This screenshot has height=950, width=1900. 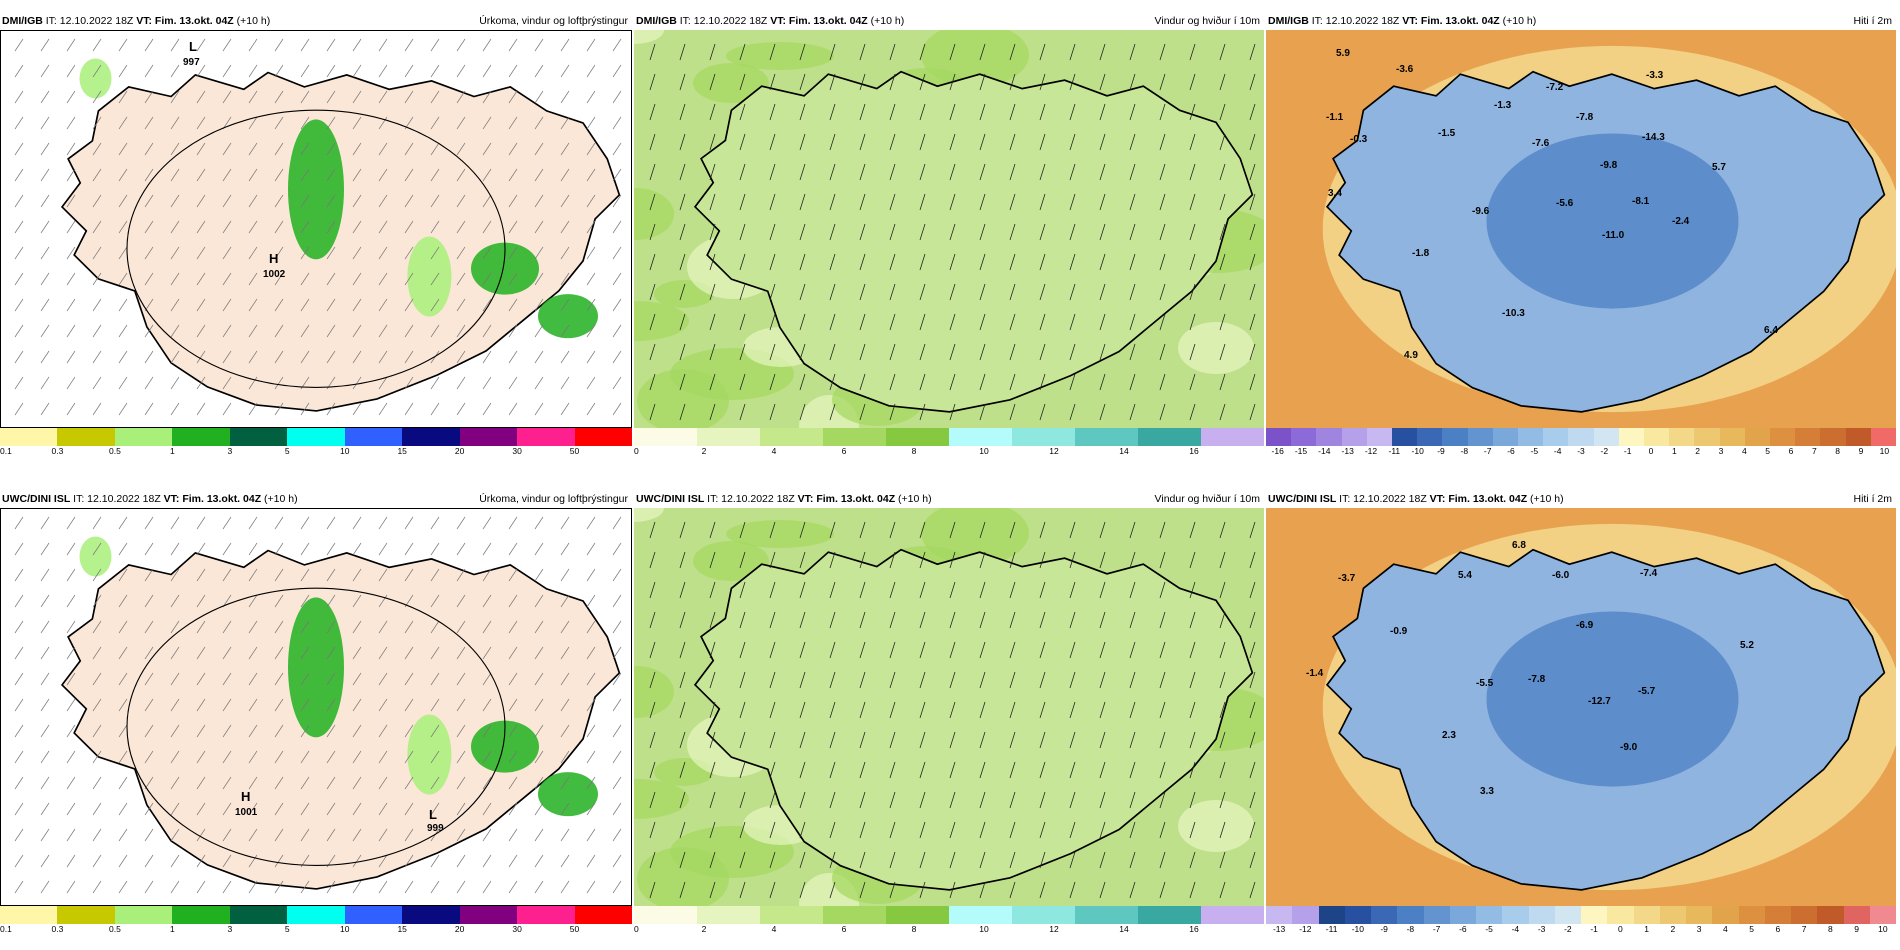 I want to click on wind-speed-patch, so click(x=731, y=561).